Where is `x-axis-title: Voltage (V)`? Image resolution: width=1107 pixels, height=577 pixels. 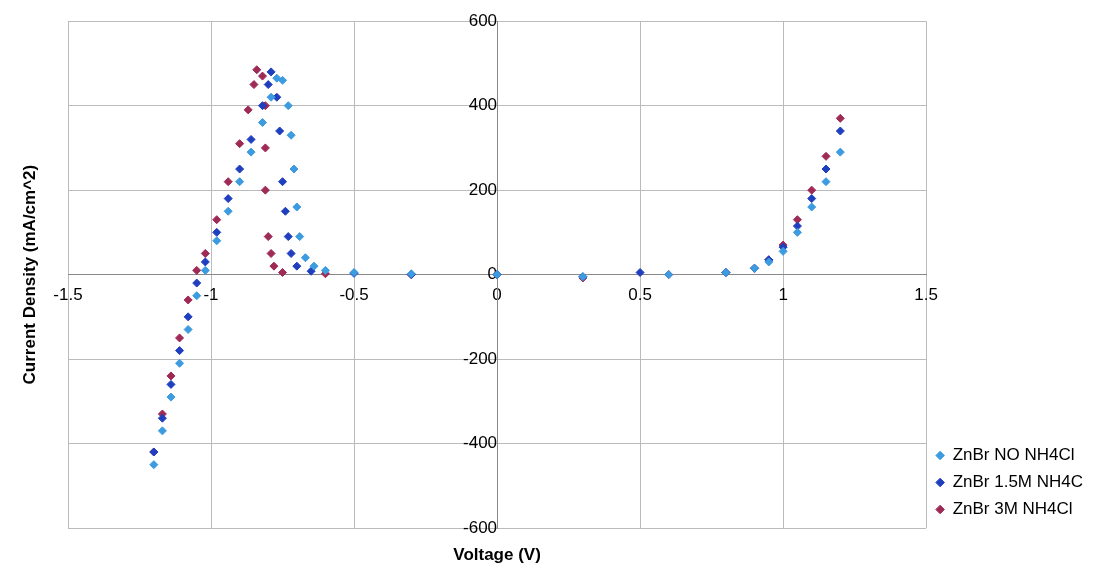
x-axis-title: Voltage (V) is located at coordinates (497, 555).